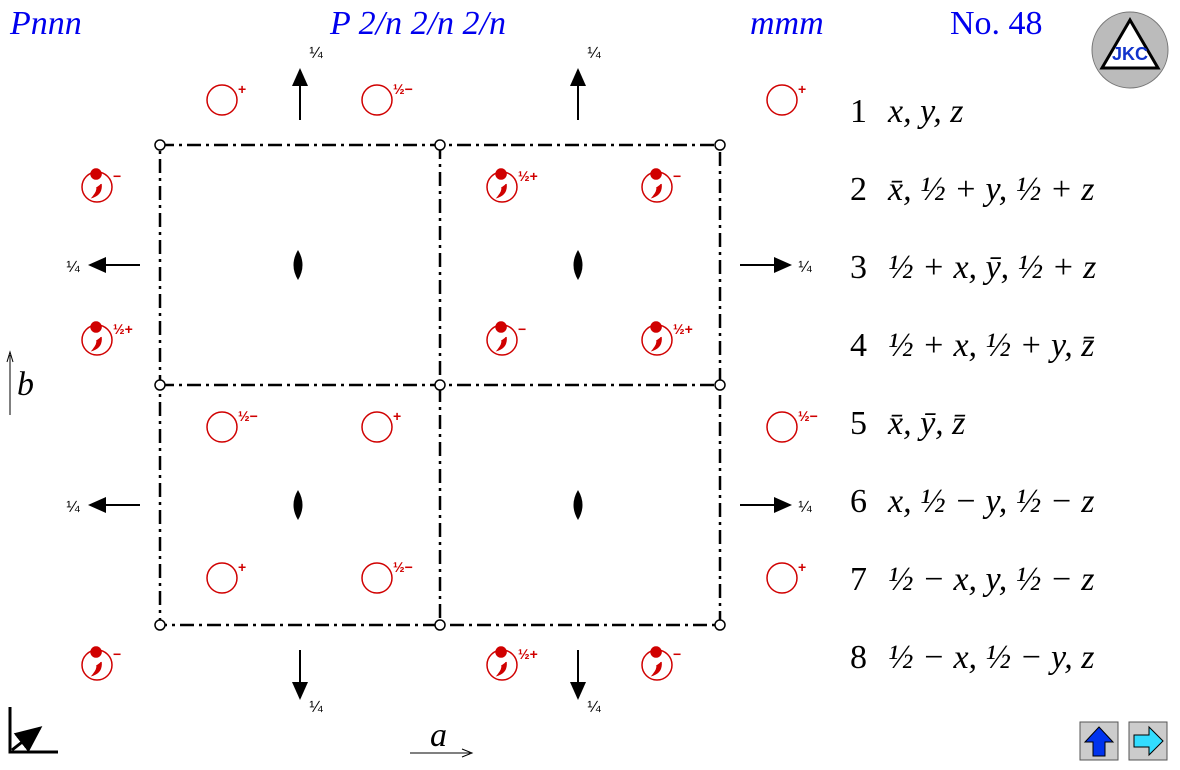 This screenshot has width=1180, height=770. Describe the element at coordinates (1148, 741) in the screenshot. I see `nav-next-icon` at that location.